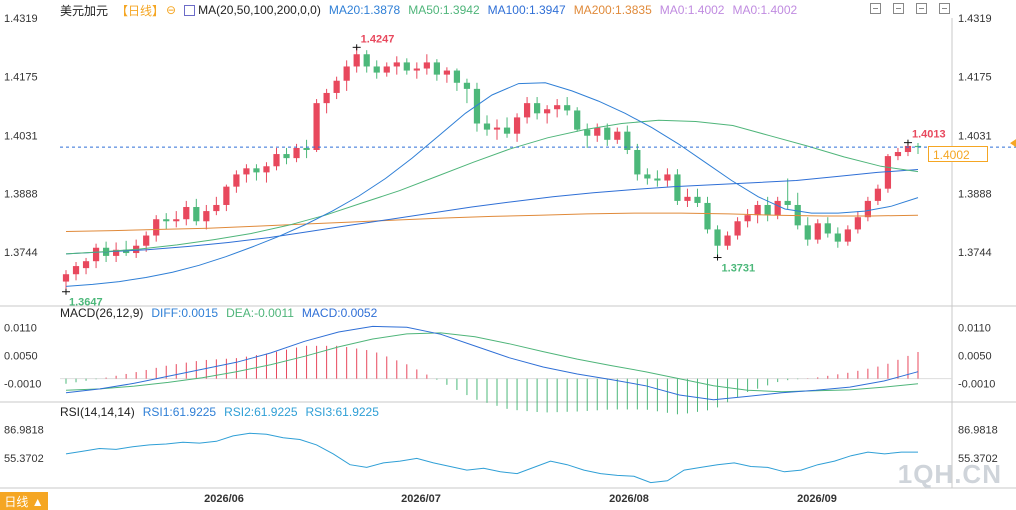  I want to click on restore-icon, so click(921, 8).